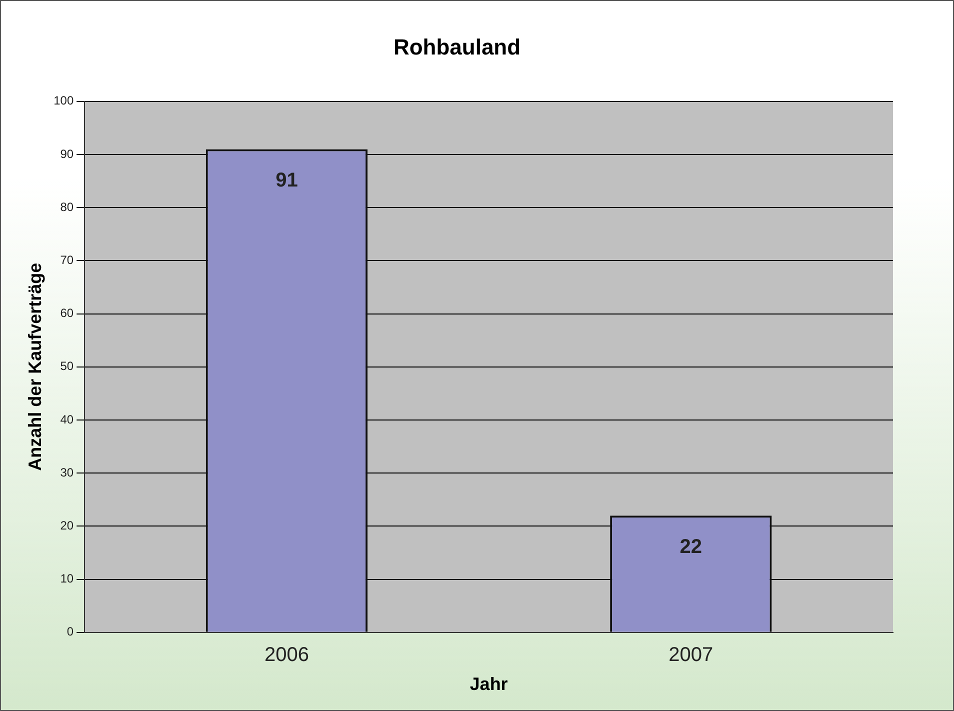 The image size is (954, 711). What do you see at coordinates (67, 366) in the screenshot?
I see `y-tick-label: 50` at bounding box center [67, 366].